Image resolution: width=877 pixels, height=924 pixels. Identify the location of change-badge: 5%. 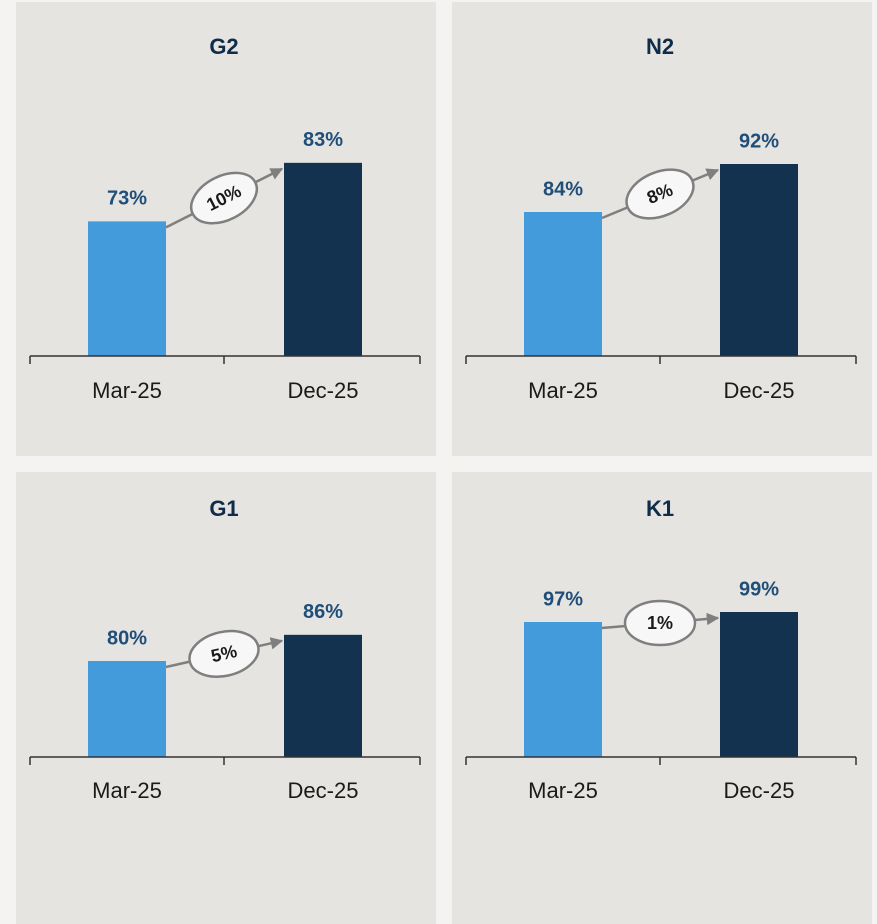
(224, 653).